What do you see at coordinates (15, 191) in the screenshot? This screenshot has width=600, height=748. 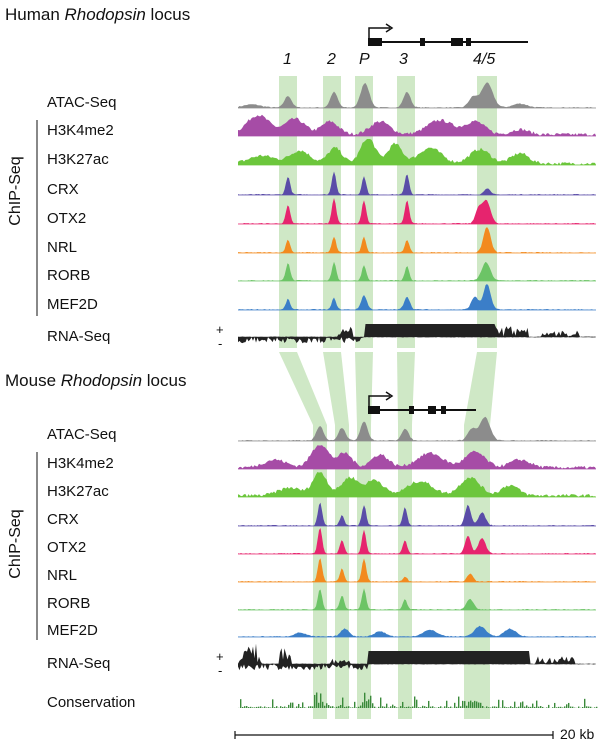 I see `human-chip-seq-label: ChIP-Seq` at bounding box center [15, 191].